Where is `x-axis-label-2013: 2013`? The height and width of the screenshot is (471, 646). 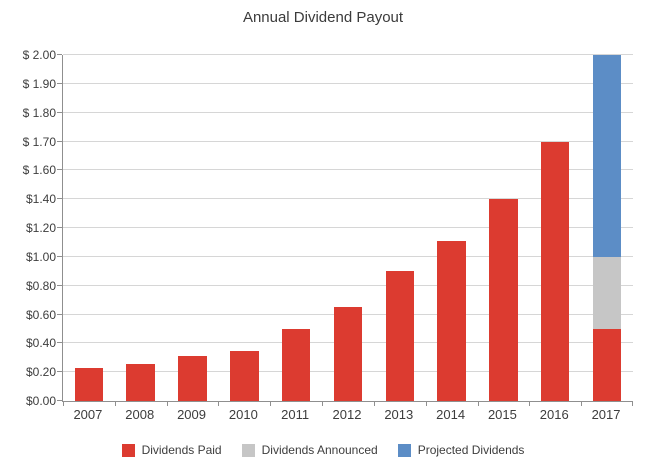
x-axis-label-2013: 2013 is located at coordinates (399, 414).